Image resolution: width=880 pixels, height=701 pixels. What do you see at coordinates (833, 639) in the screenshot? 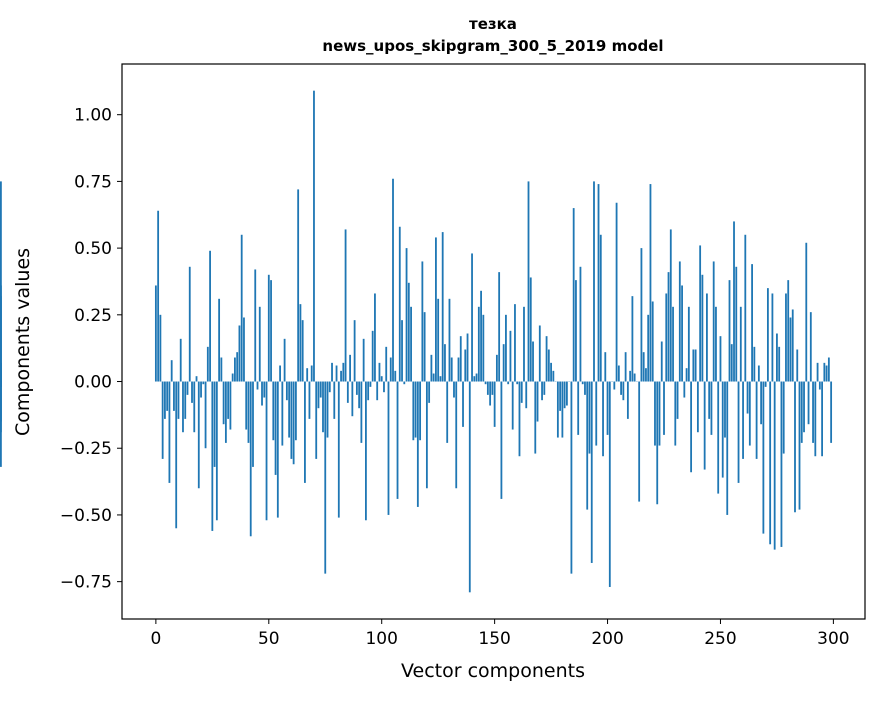
I see `x-tick-label: 300` at bounding box center [833, 639].